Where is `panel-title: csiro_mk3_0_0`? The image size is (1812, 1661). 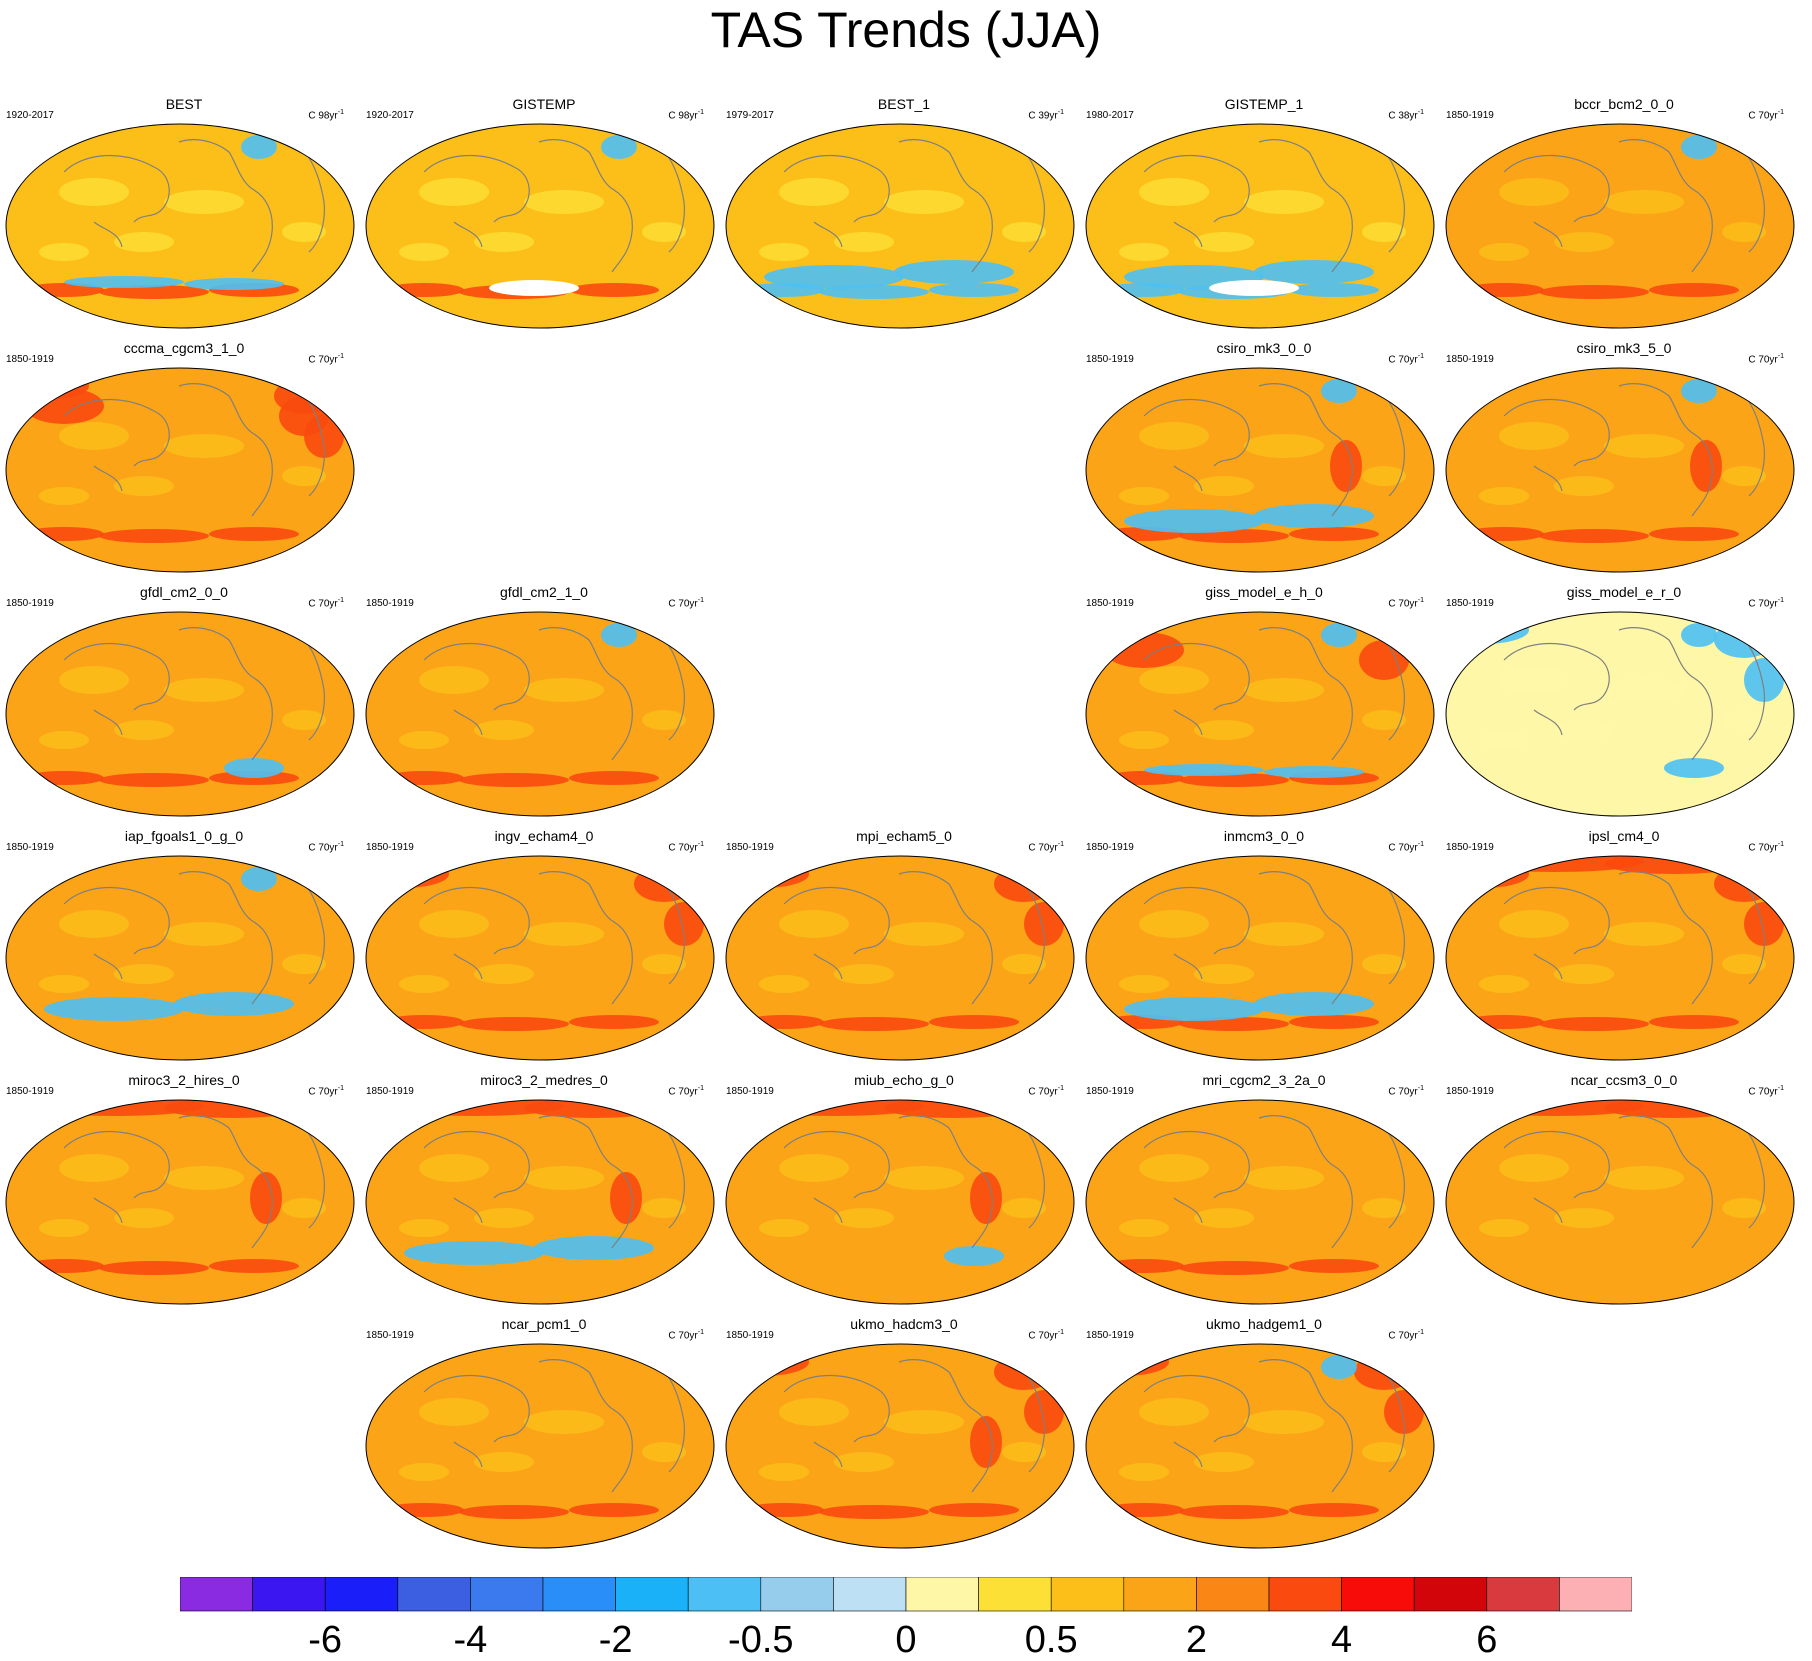 panel-title: csiro_mk3_0_0 is located at coordinates (1264, 348).